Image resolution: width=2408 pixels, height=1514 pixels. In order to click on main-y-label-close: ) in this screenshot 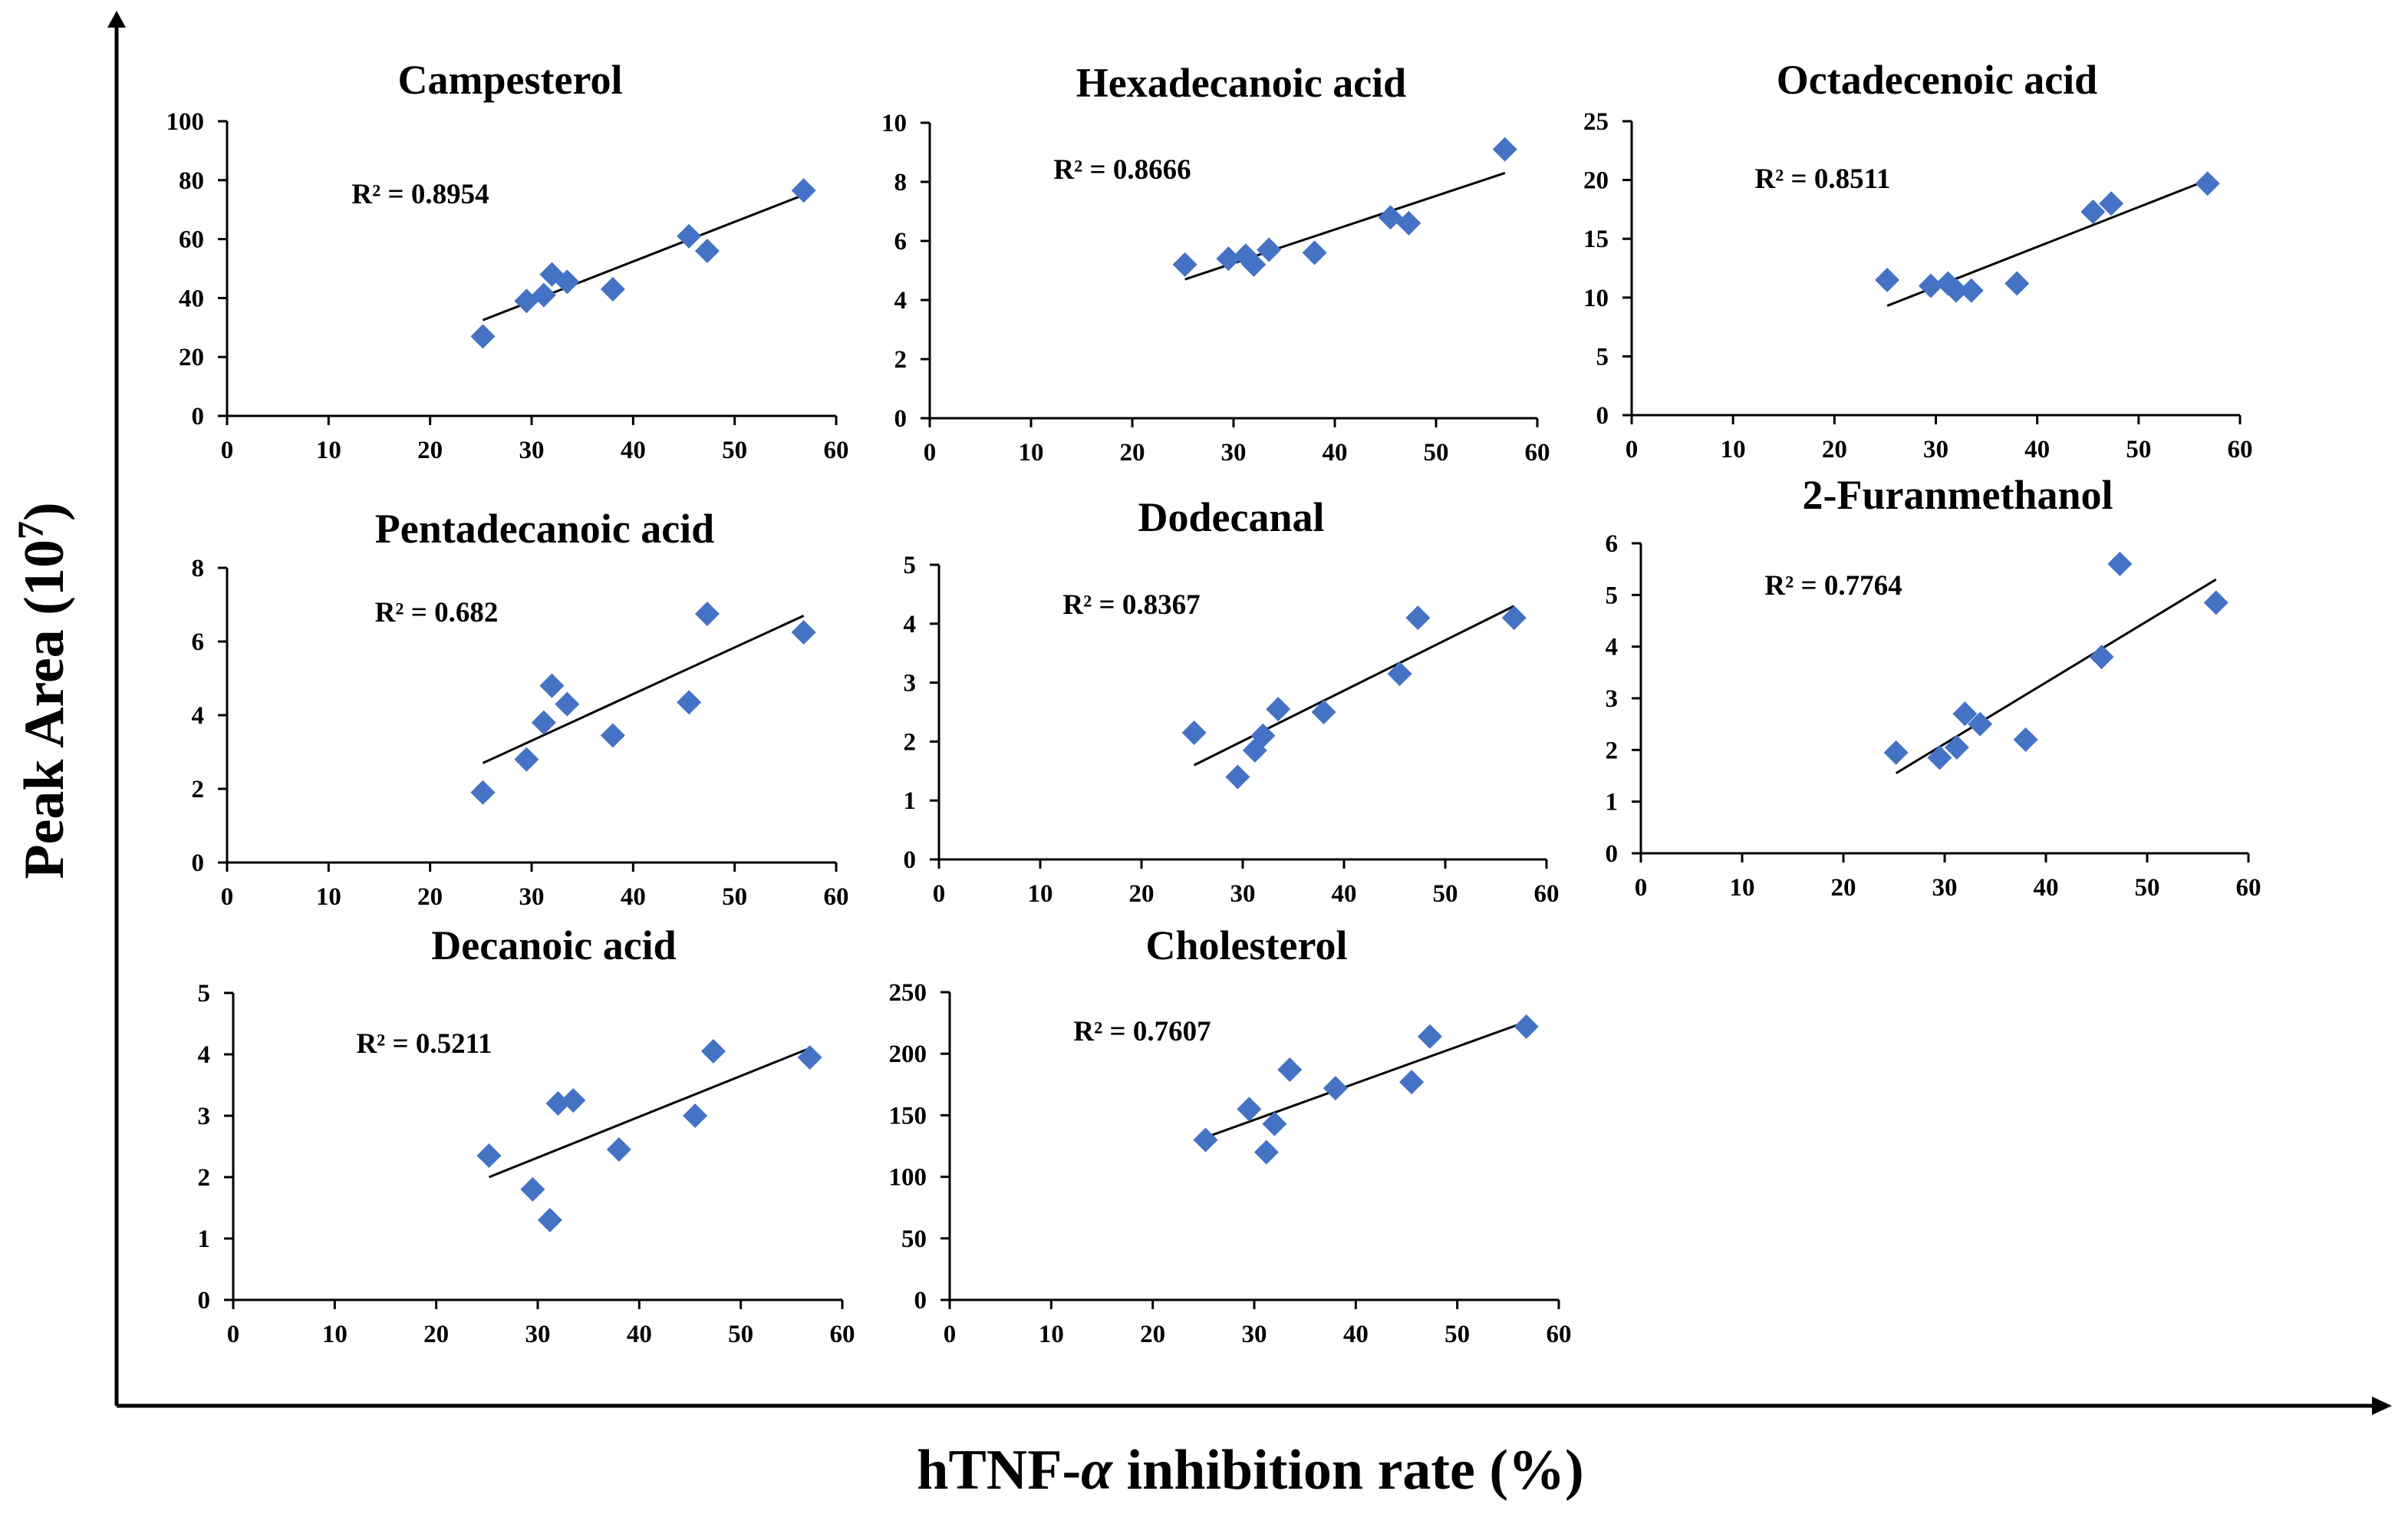, I will do `click(44, 511)`.